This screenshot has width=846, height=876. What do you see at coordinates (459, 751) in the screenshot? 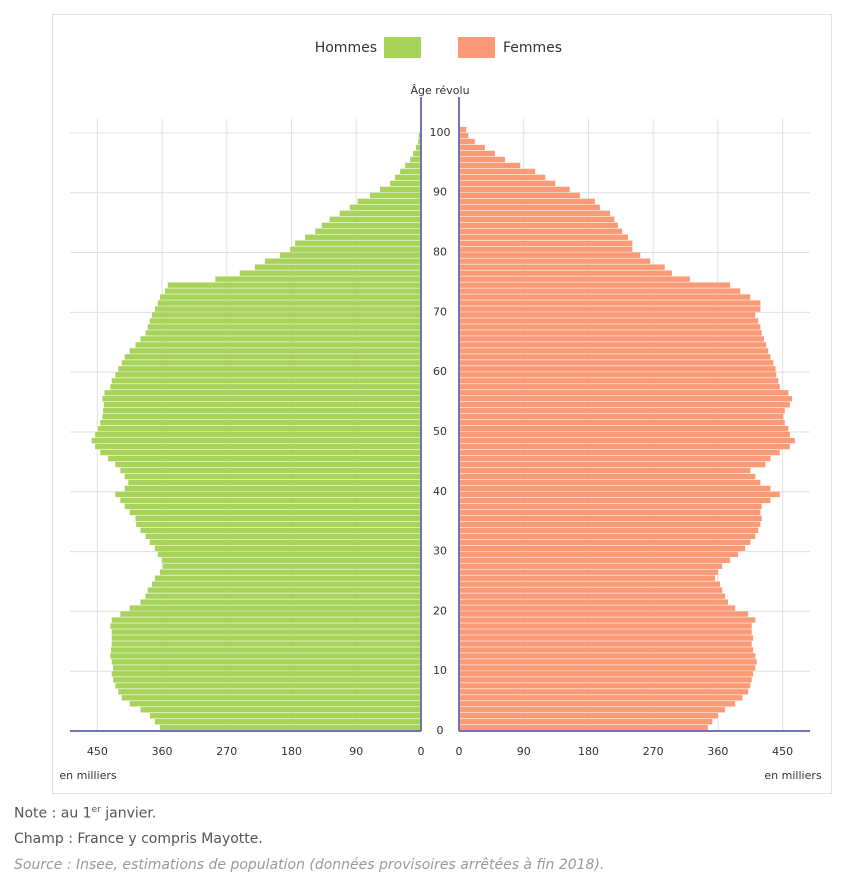
I see `x-tick-label: 0` at bounding box center [459, 751].